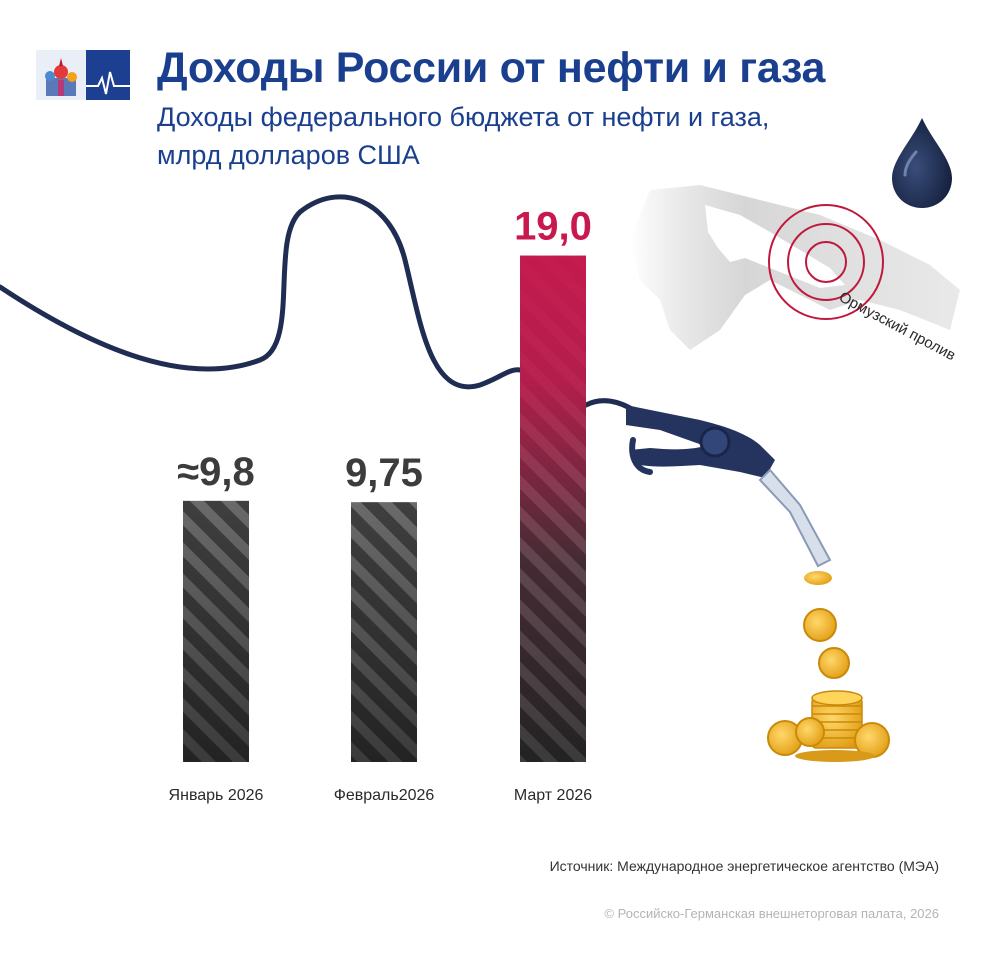 The image size is (987, 960). Describe the element at coordinates (553, 508) in the screenshot. I see `bar-highlight-overlay` at that location.